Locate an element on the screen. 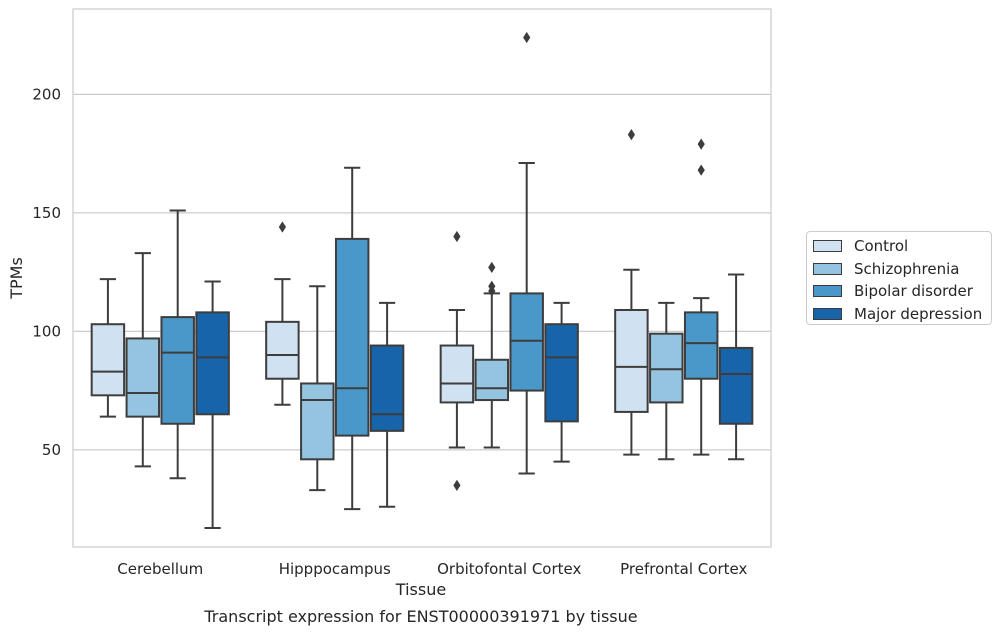 Image resolution: width=1002 pixels, height=634 pixels. x-axis-title: Tissue is located at coordinates (420, 589).